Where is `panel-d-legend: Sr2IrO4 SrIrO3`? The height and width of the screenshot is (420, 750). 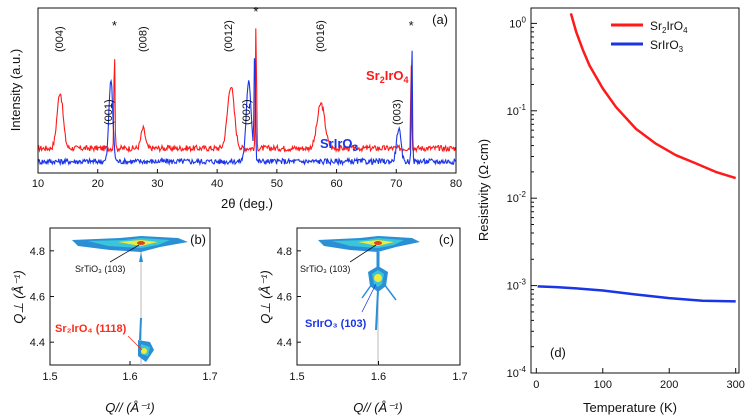
panel-d-legend: Sr2IrO4 SrIrO3 is located at coordinates (649, 36).